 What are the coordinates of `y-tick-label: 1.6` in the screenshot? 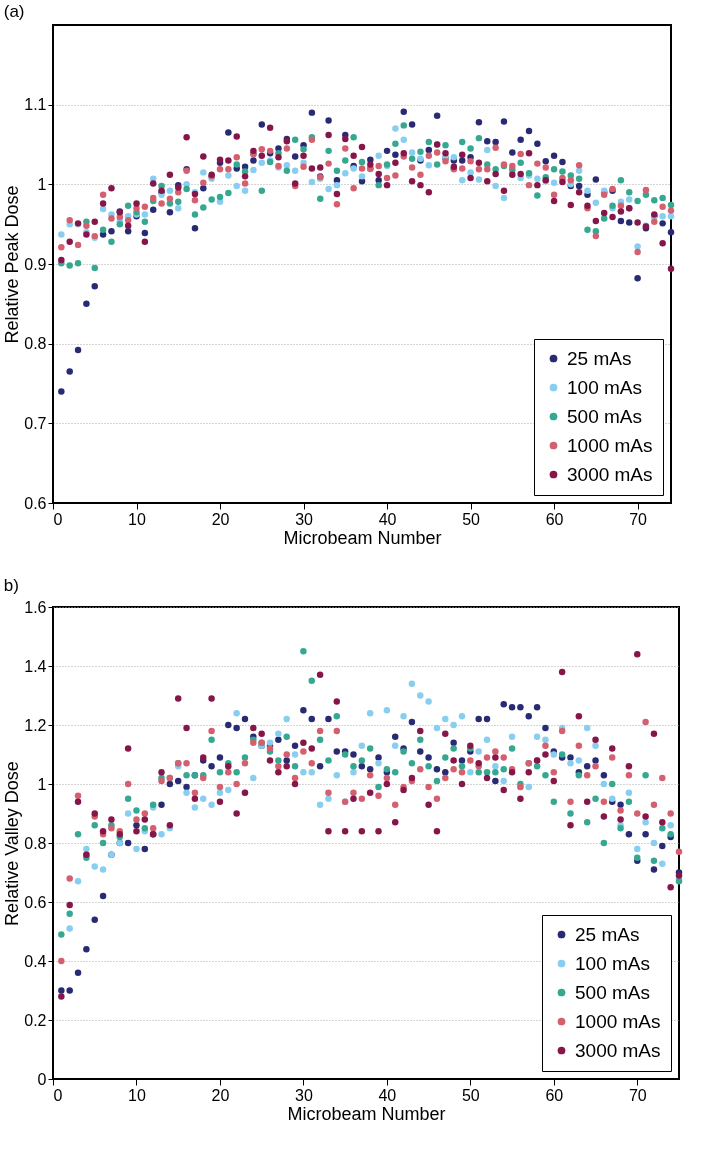 It's located at (35, 607).